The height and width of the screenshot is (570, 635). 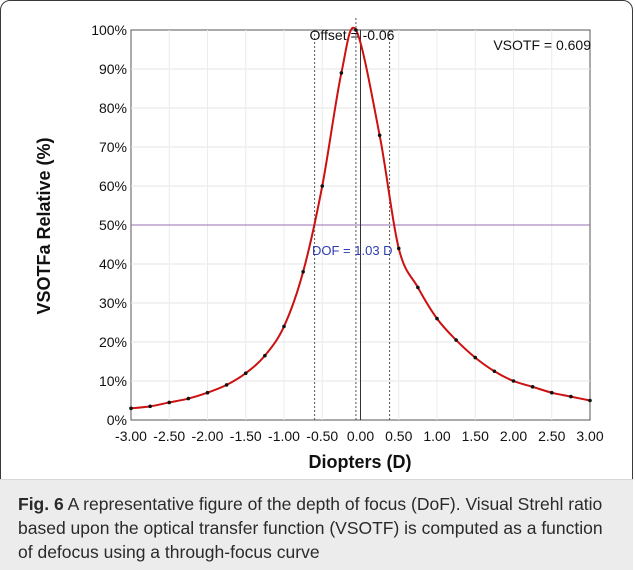 I want to click on y-tick-label: 80%, so click(x=113, y=108).